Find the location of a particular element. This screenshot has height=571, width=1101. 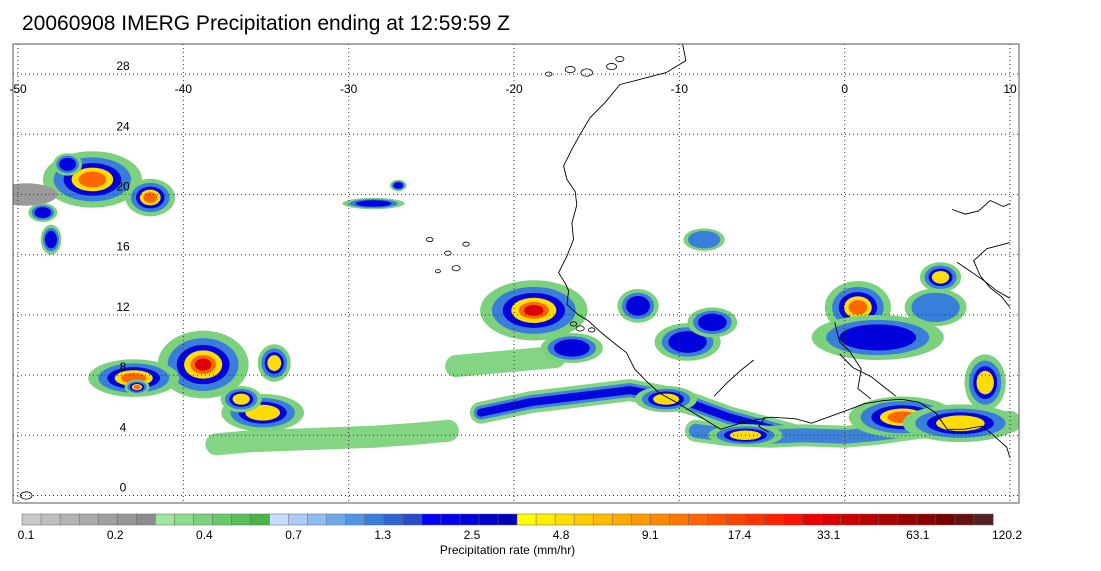

colorbar-tick-label: 0.7 is located at coordinates (293, 535).